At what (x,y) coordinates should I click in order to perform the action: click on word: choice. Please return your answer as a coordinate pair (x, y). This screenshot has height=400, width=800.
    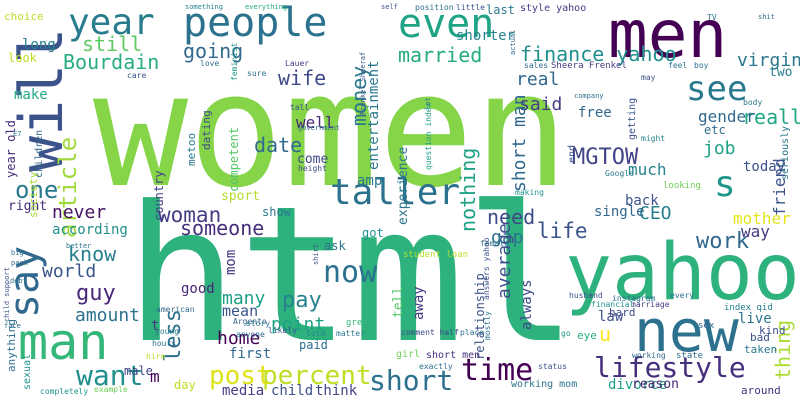
    Looking at the image, I should click on (24, 16).